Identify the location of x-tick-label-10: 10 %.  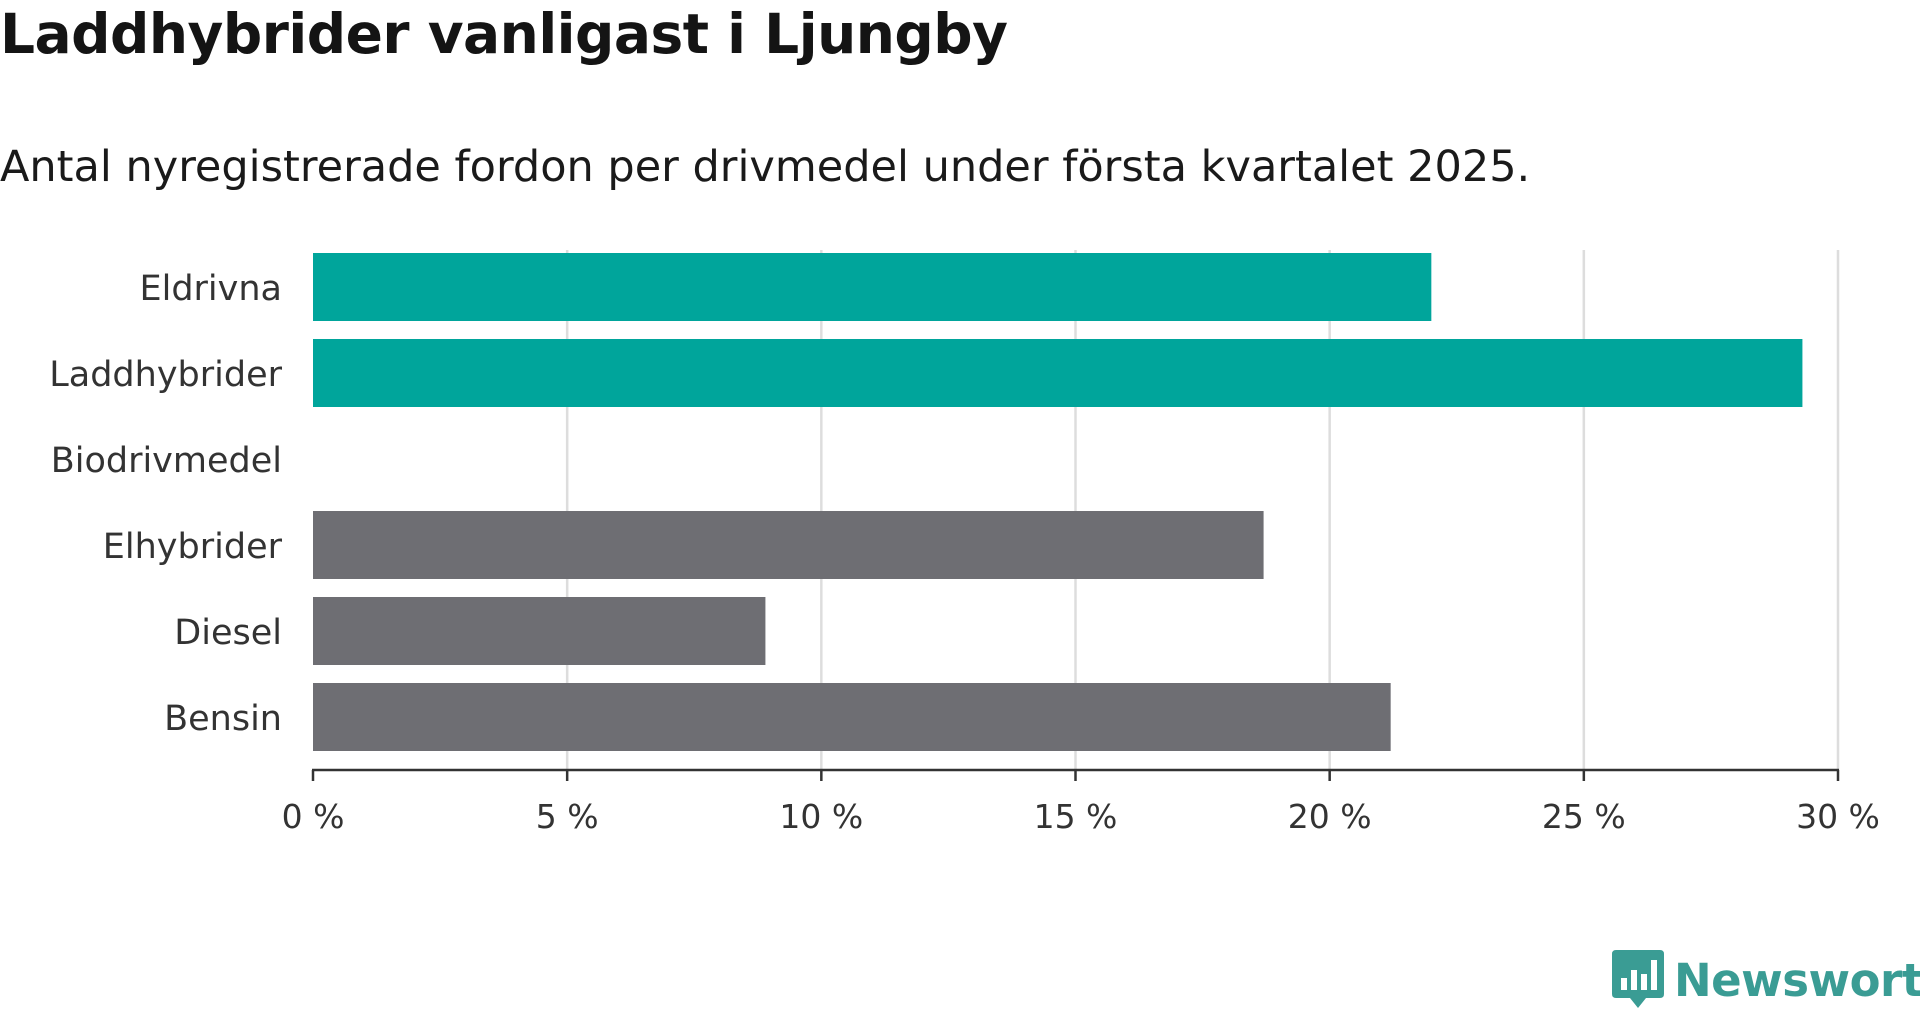
(821, 816).